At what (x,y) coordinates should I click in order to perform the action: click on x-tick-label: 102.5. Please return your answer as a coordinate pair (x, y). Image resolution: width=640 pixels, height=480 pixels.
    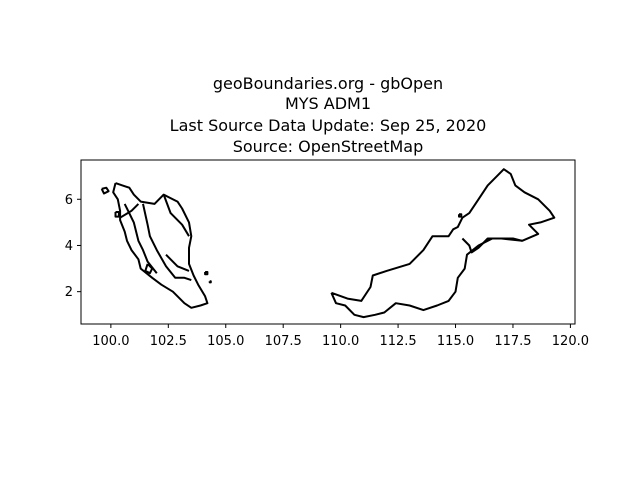
    Looking at the image, I should click on (168, 341).